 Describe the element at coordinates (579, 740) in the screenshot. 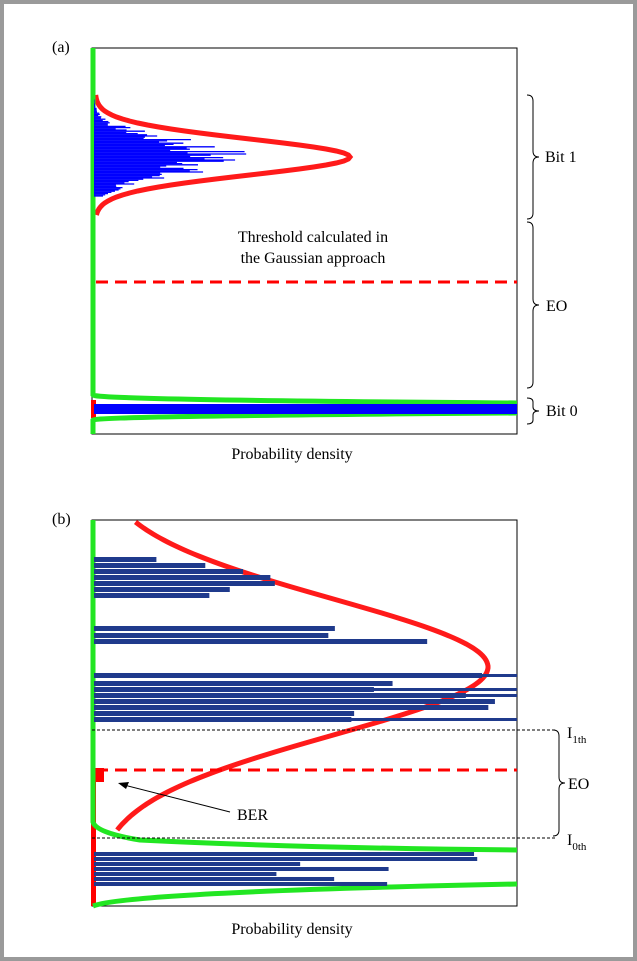

I see `i1-sub: 1th` at that location.